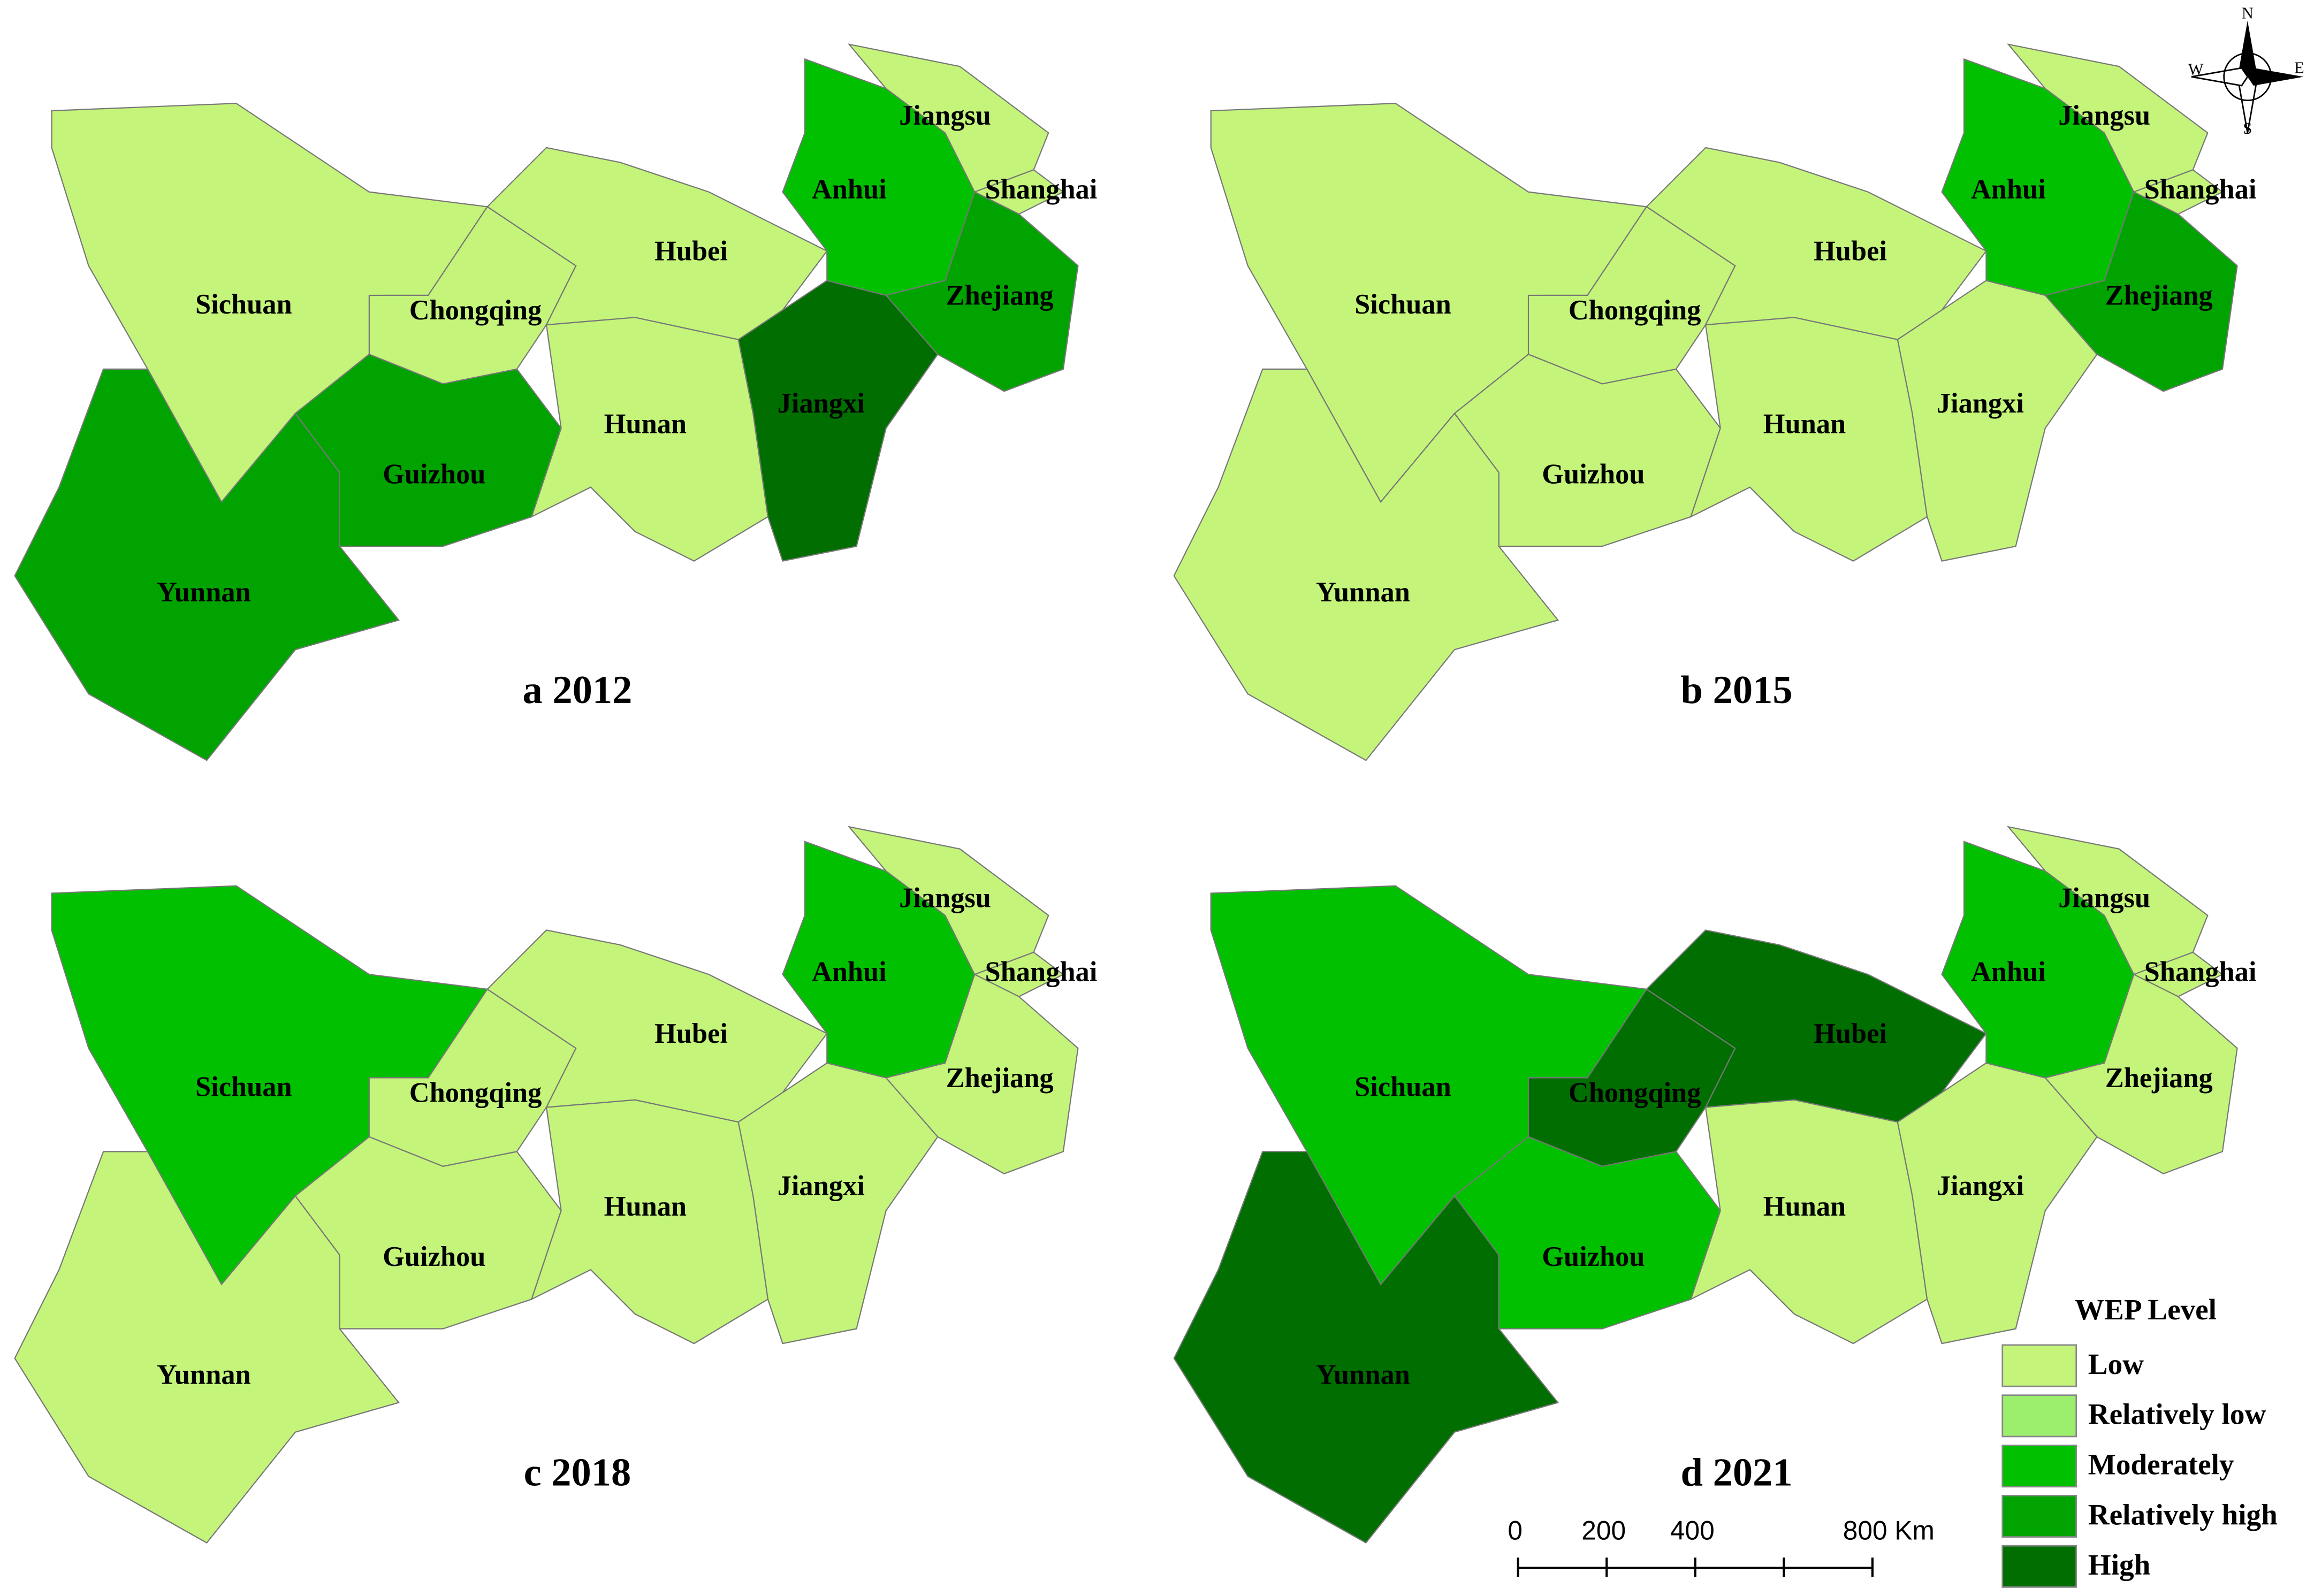 The width and height of the screenshot is (2314, 1596). I want to click on scale-bar: 0 200 400 800 Km, so click(1721, 1546).